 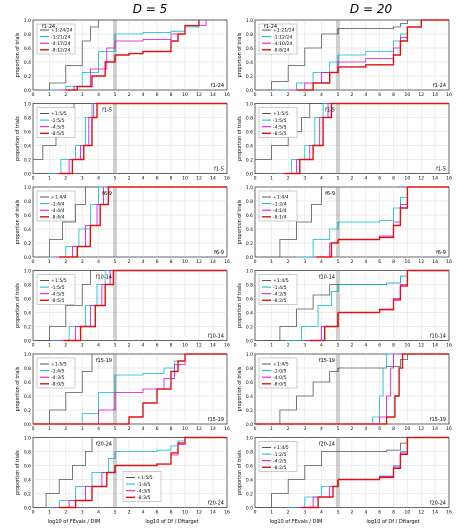 What do you see at coordinates (58, 371) in the screenshot?
I see `legend-label: -1:4/5` at bounding box center [58, 371].